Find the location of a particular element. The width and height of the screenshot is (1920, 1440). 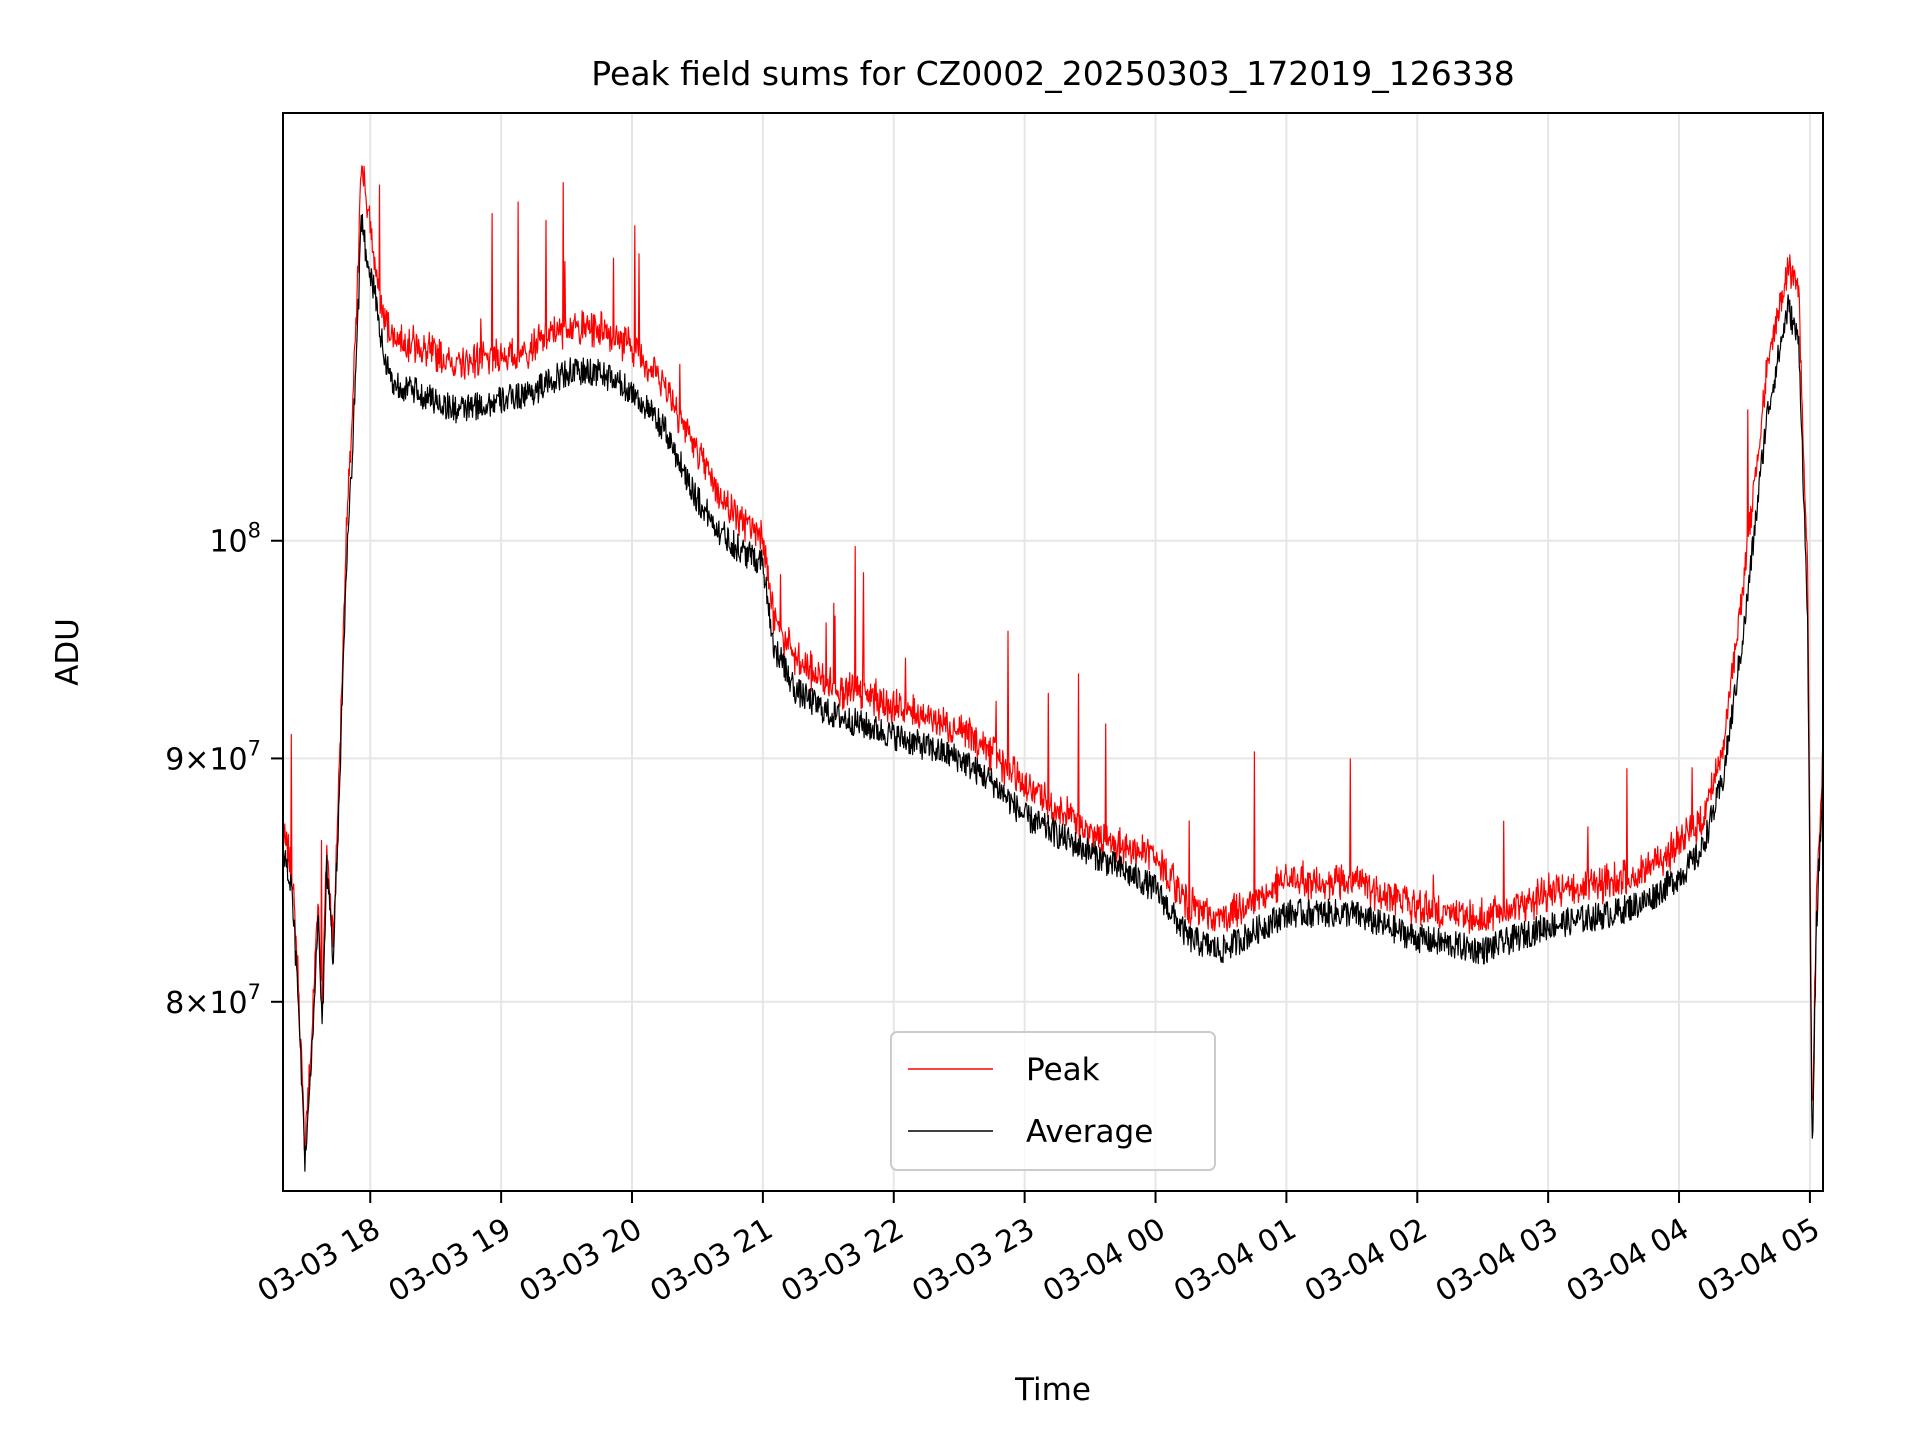

y-tick-mantissa: 9 is located at coordinates (174, 759).